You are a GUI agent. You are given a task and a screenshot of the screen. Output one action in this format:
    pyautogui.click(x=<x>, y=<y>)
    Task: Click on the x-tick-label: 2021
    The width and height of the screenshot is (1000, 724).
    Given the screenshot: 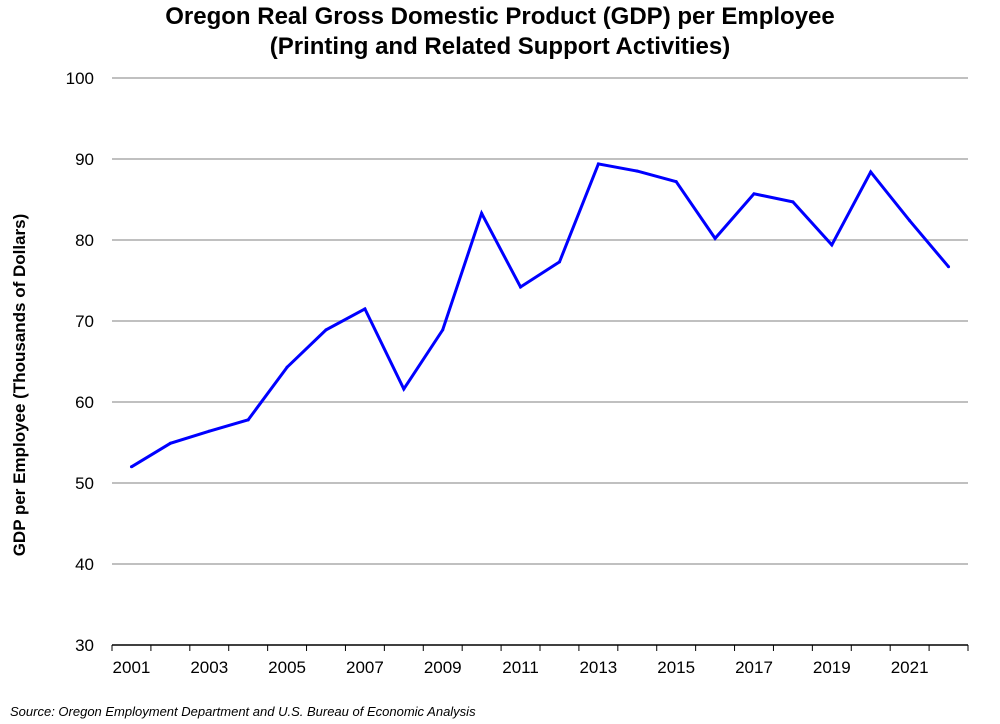 What is the action you would take?
    pyautogui.click(x=910, y=667)
    